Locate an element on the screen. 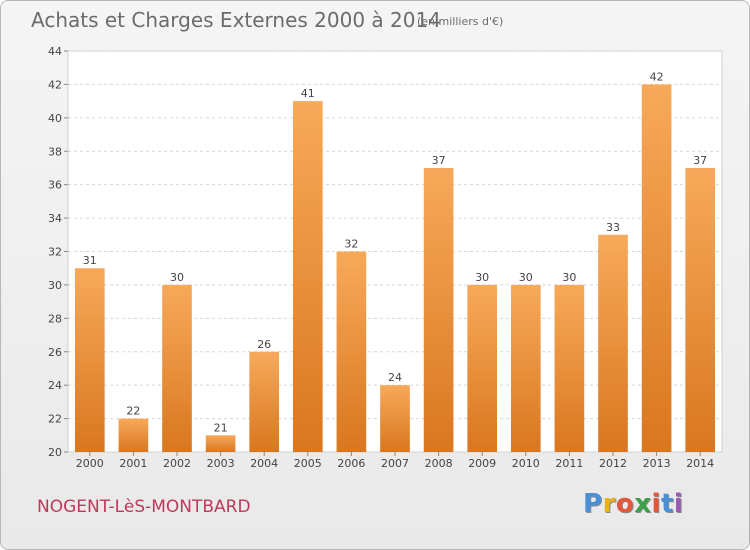 The height and width of the screenshot is (550, 750). bar-2014 is located at coordinates (700, 310).